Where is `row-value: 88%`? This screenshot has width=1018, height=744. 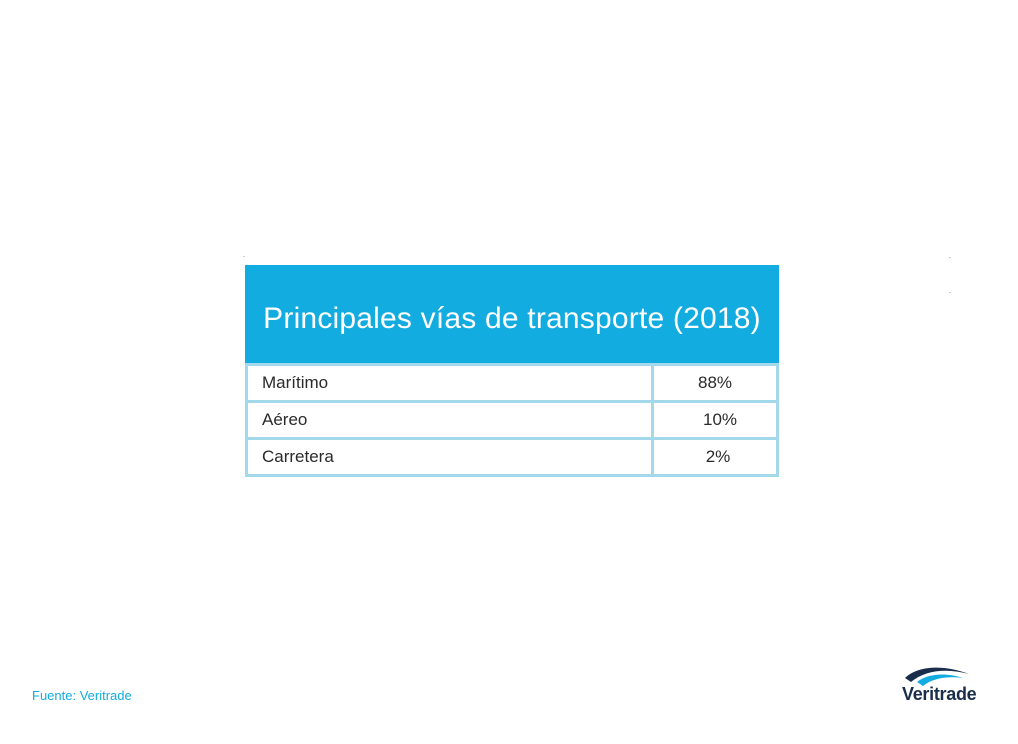 row-value: 88% is located at coordinates (715, 383).